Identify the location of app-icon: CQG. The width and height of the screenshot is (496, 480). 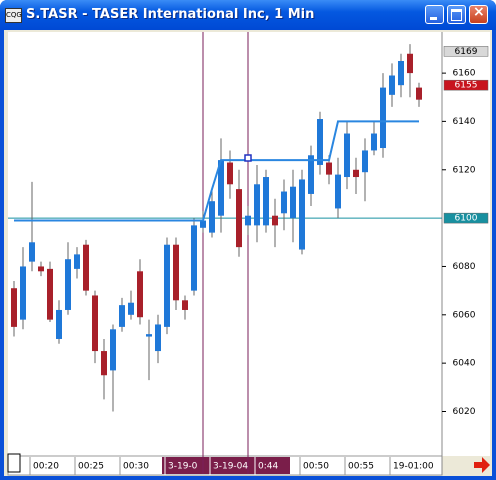
(13, 15).